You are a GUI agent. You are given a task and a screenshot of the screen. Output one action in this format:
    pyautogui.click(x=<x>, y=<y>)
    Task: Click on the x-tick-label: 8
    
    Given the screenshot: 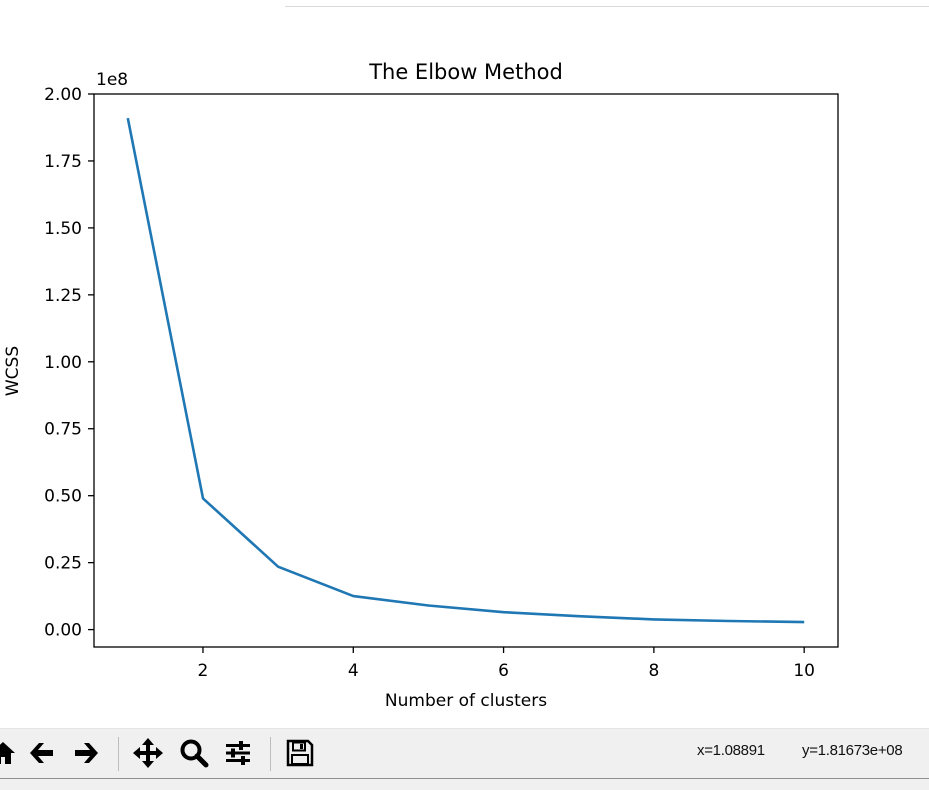 What is the action you would take?
    pyautogui.click(x=653, y=671)
    